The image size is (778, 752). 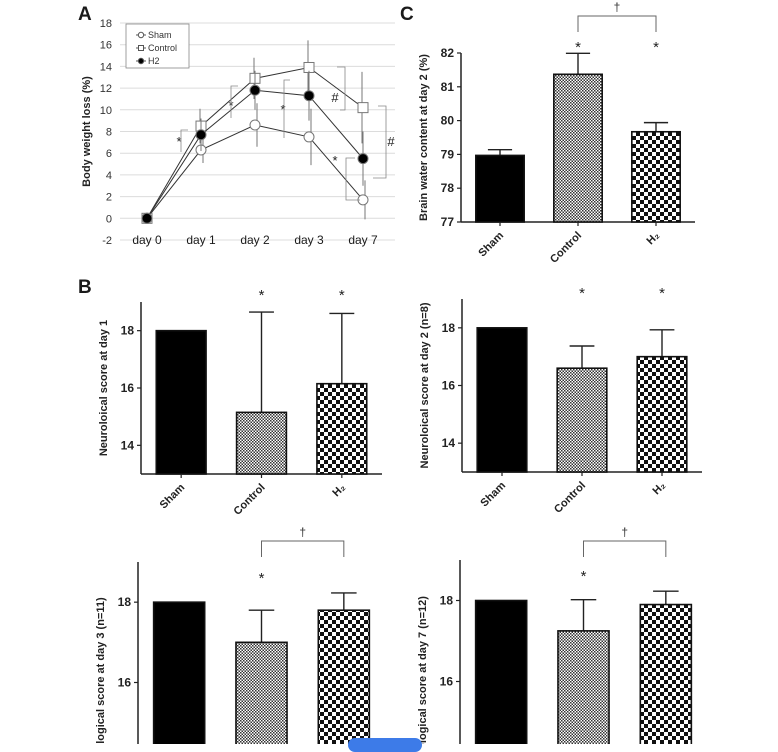 What do you see at coordinates (363, 240) in the screenshot?
I see `x-tick-label: day 7` at bounding box center [363, 240].